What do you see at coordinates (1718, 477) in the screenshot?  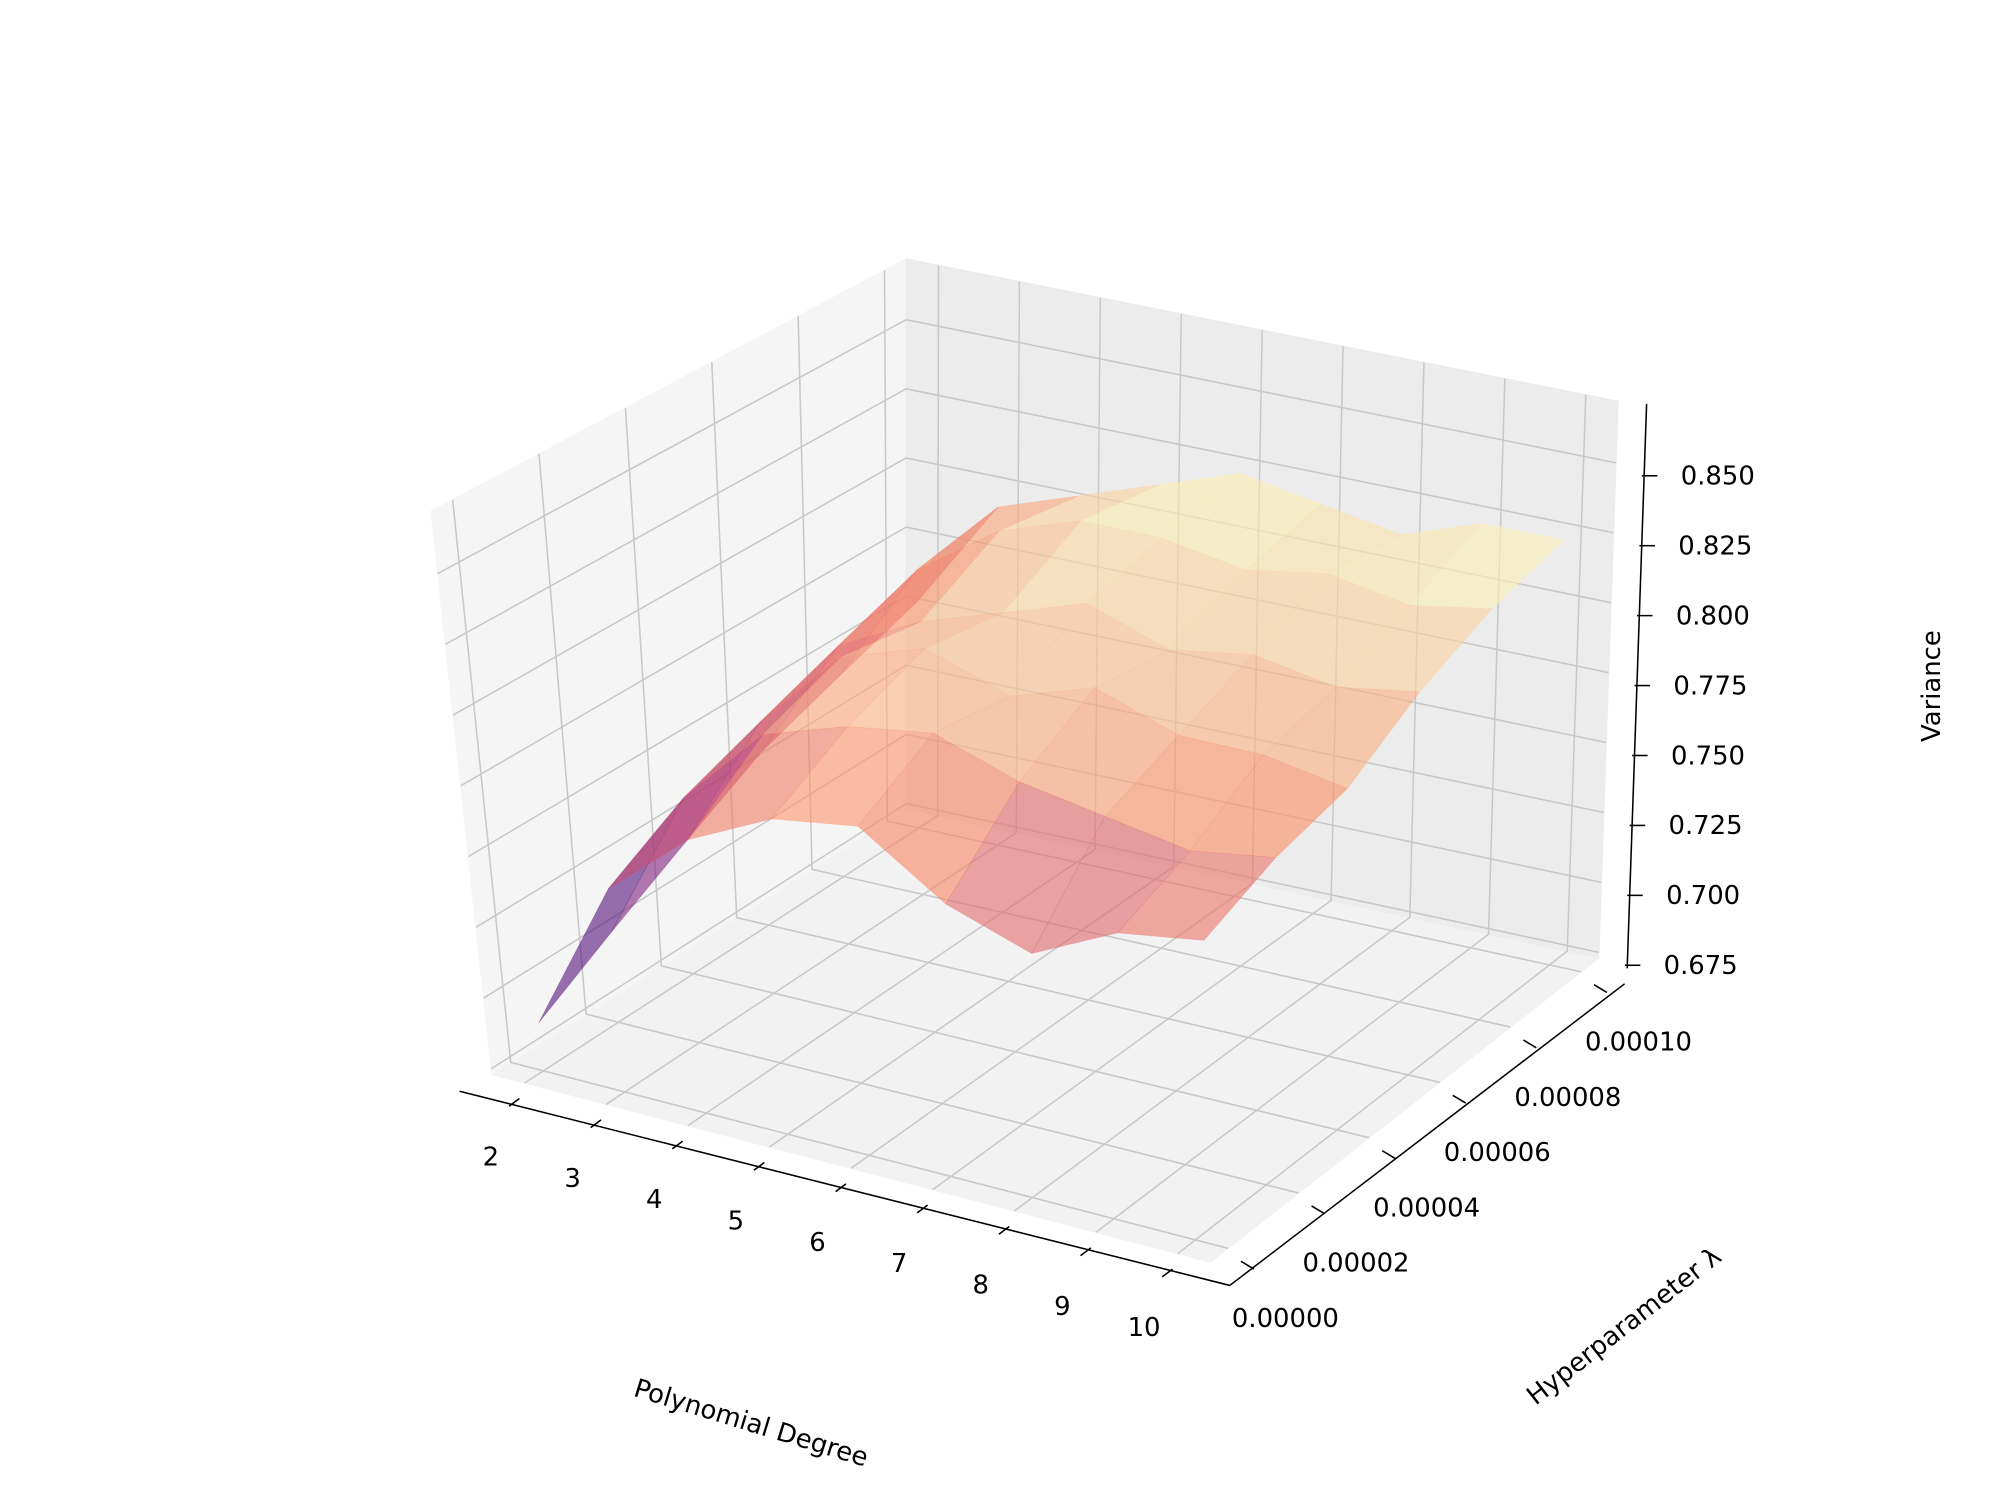 I see `z-tick-label: 0.850` at bounding box center [1718, 477].